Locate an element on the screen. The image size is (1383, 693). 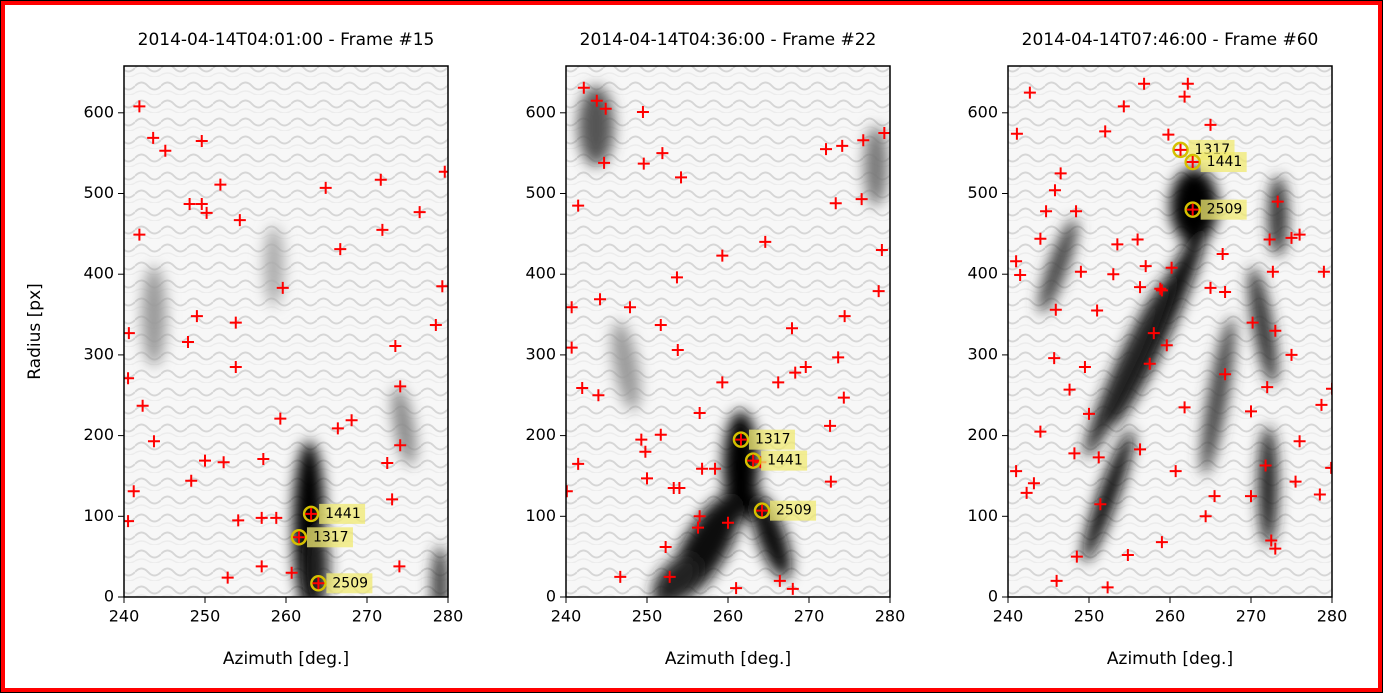
x-axis-label: Azimuth [deg.] is located at coordinates (728, 659).